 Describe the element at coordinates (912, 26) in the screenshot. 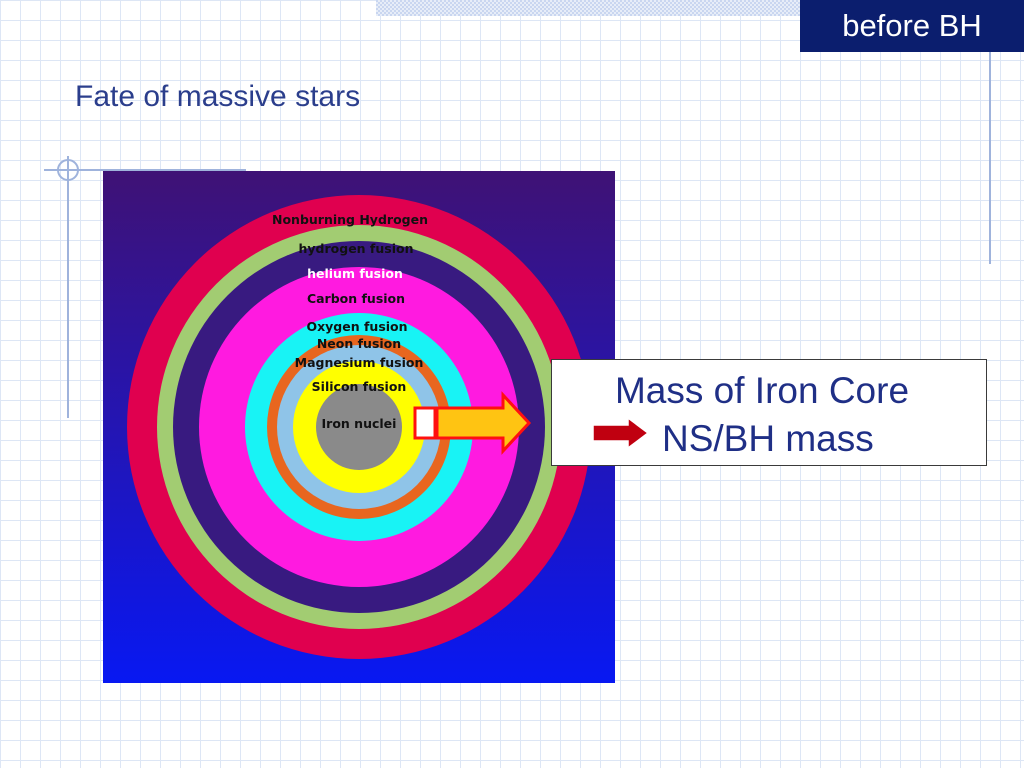

I see `section-tag: before BH` at that location.